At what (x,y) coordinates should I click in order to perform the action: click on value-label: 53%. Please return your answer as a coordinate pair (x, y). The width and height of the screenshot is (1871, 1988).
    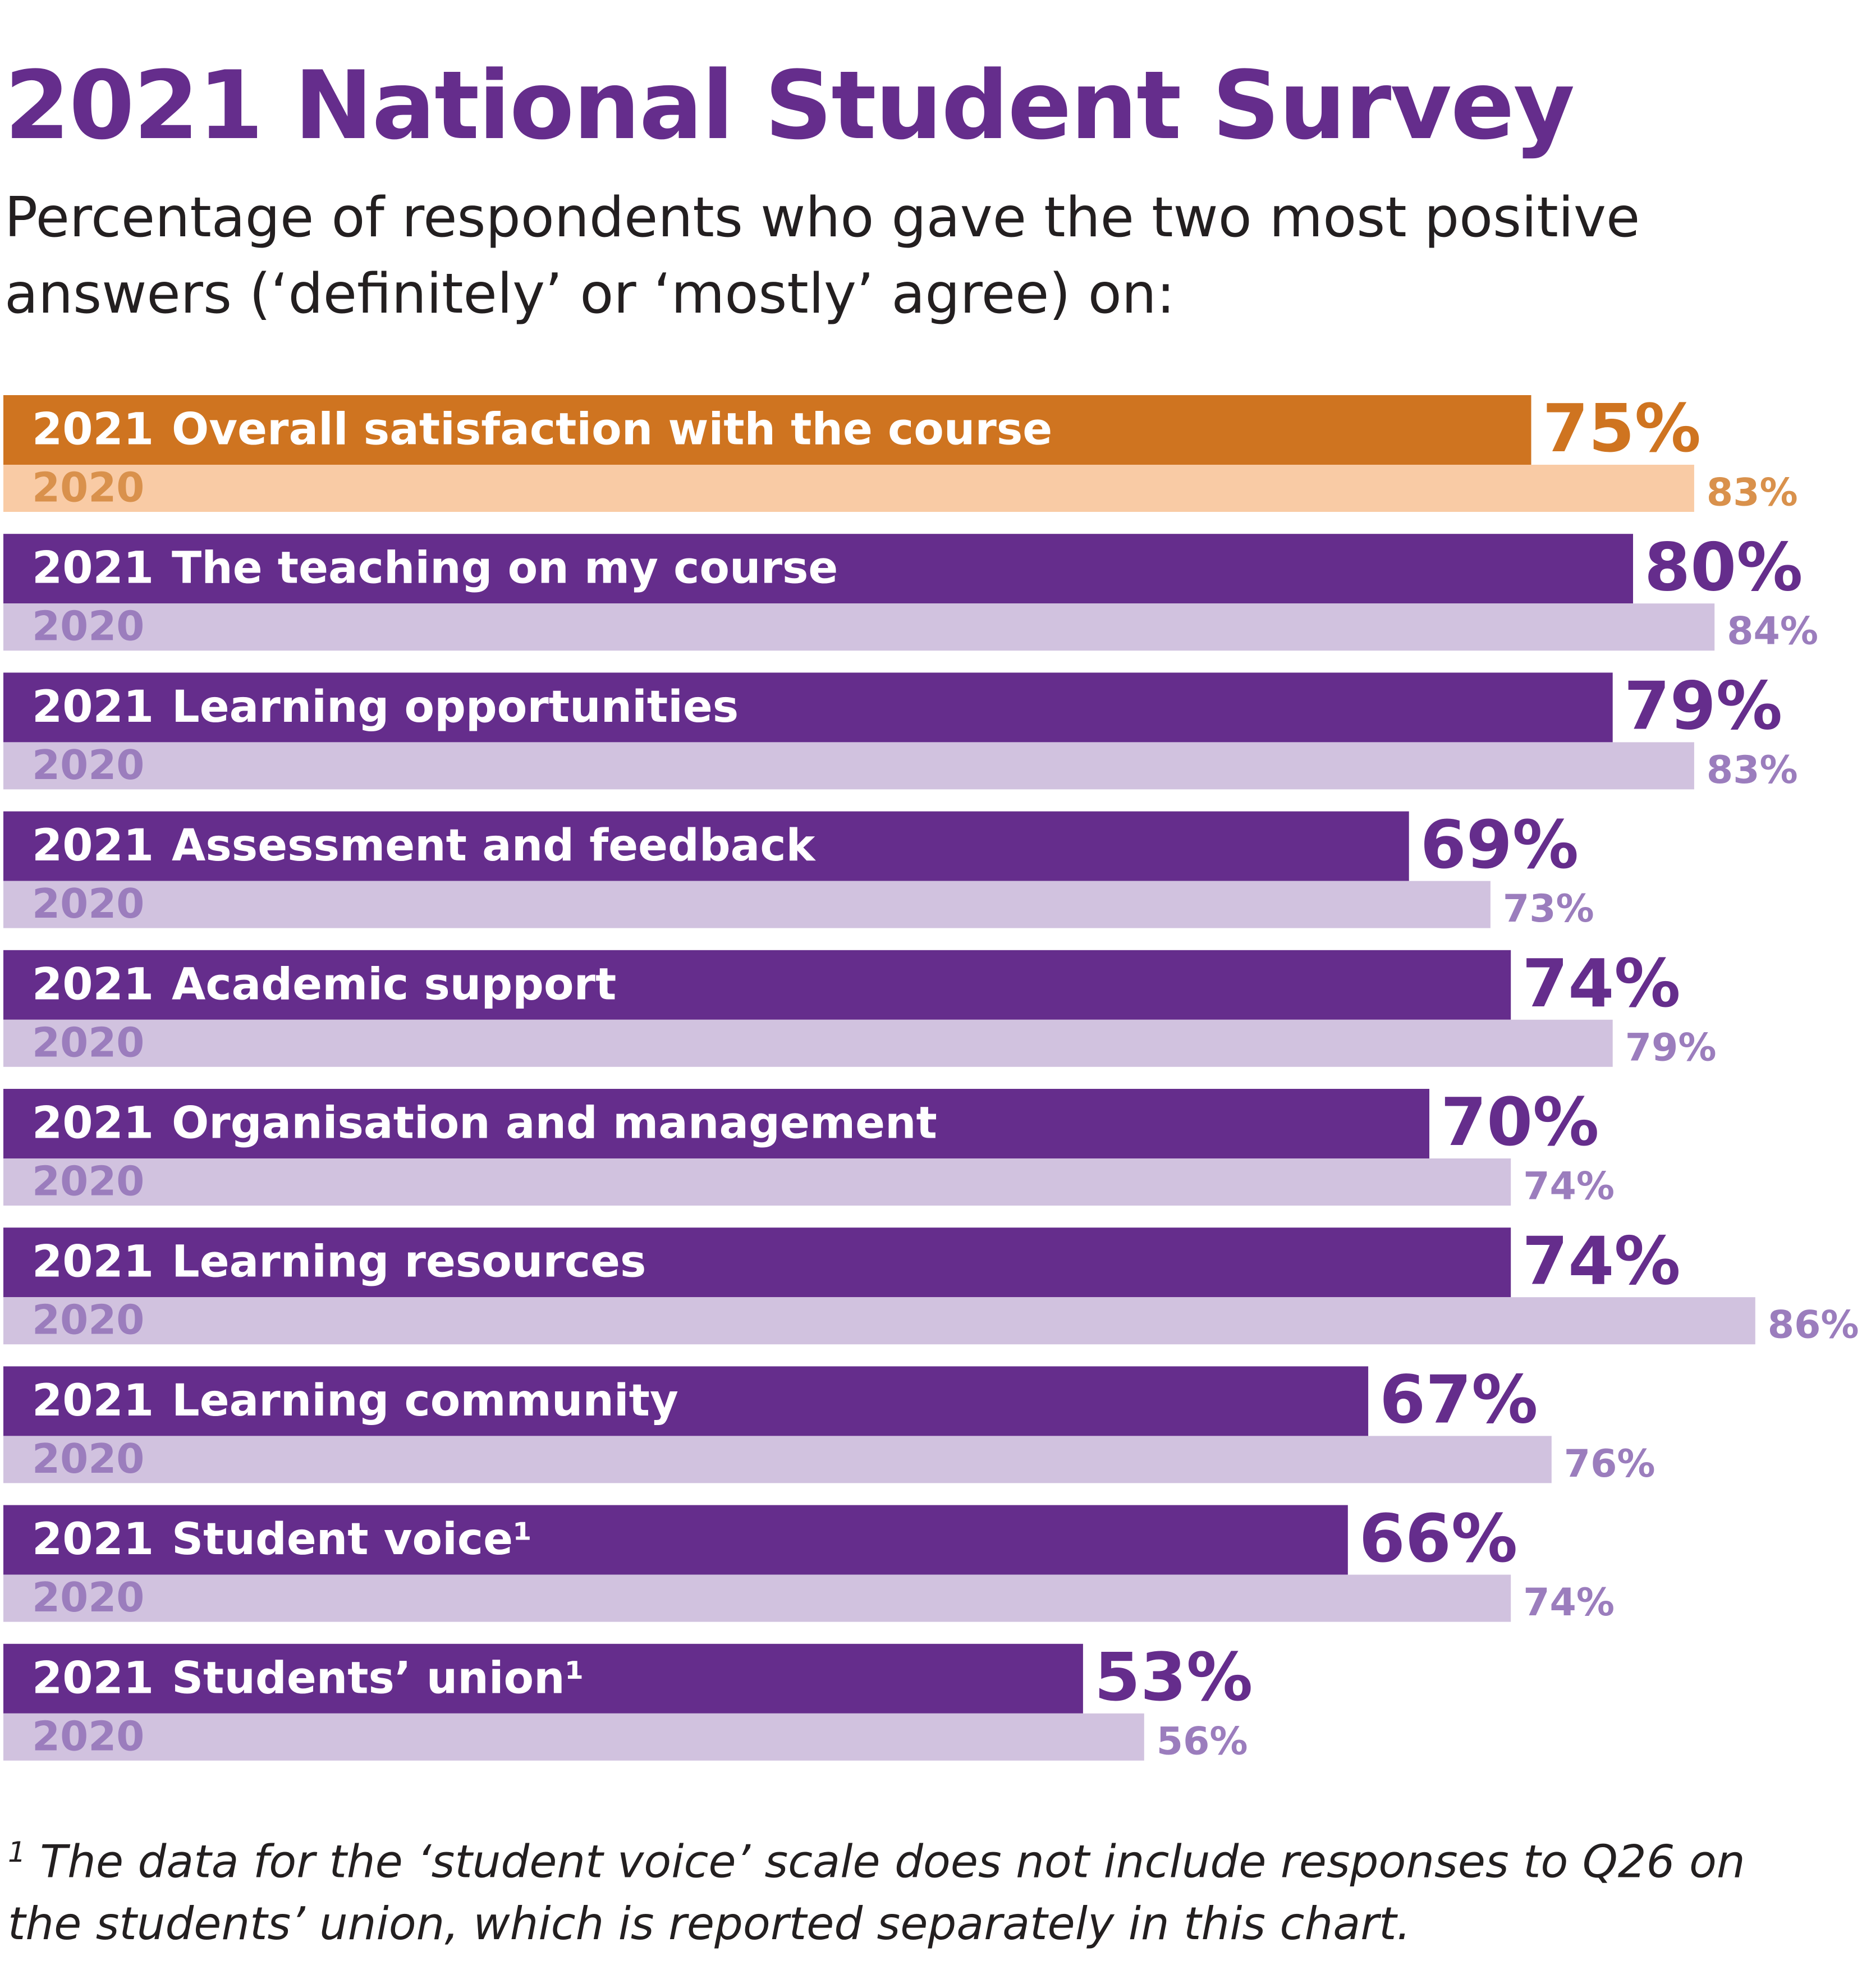
    Looking at the image, I should click on (1173, 1677).